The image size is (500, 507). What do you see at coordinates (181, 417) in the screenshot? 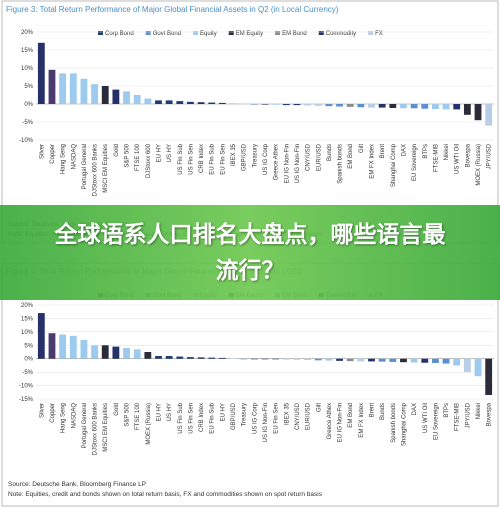
I see `x-tick-label: US Fin Sub` at bounding box center [181, 417].